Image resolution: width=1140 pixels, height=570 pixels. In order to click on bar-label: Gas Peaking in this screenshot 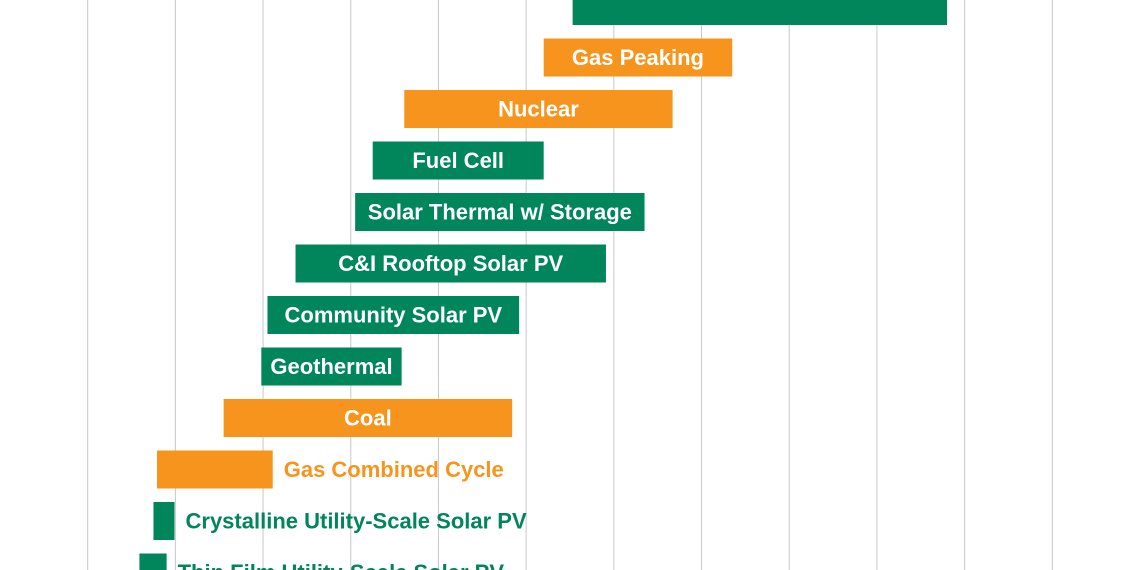, I will do `click(638, 57)`.